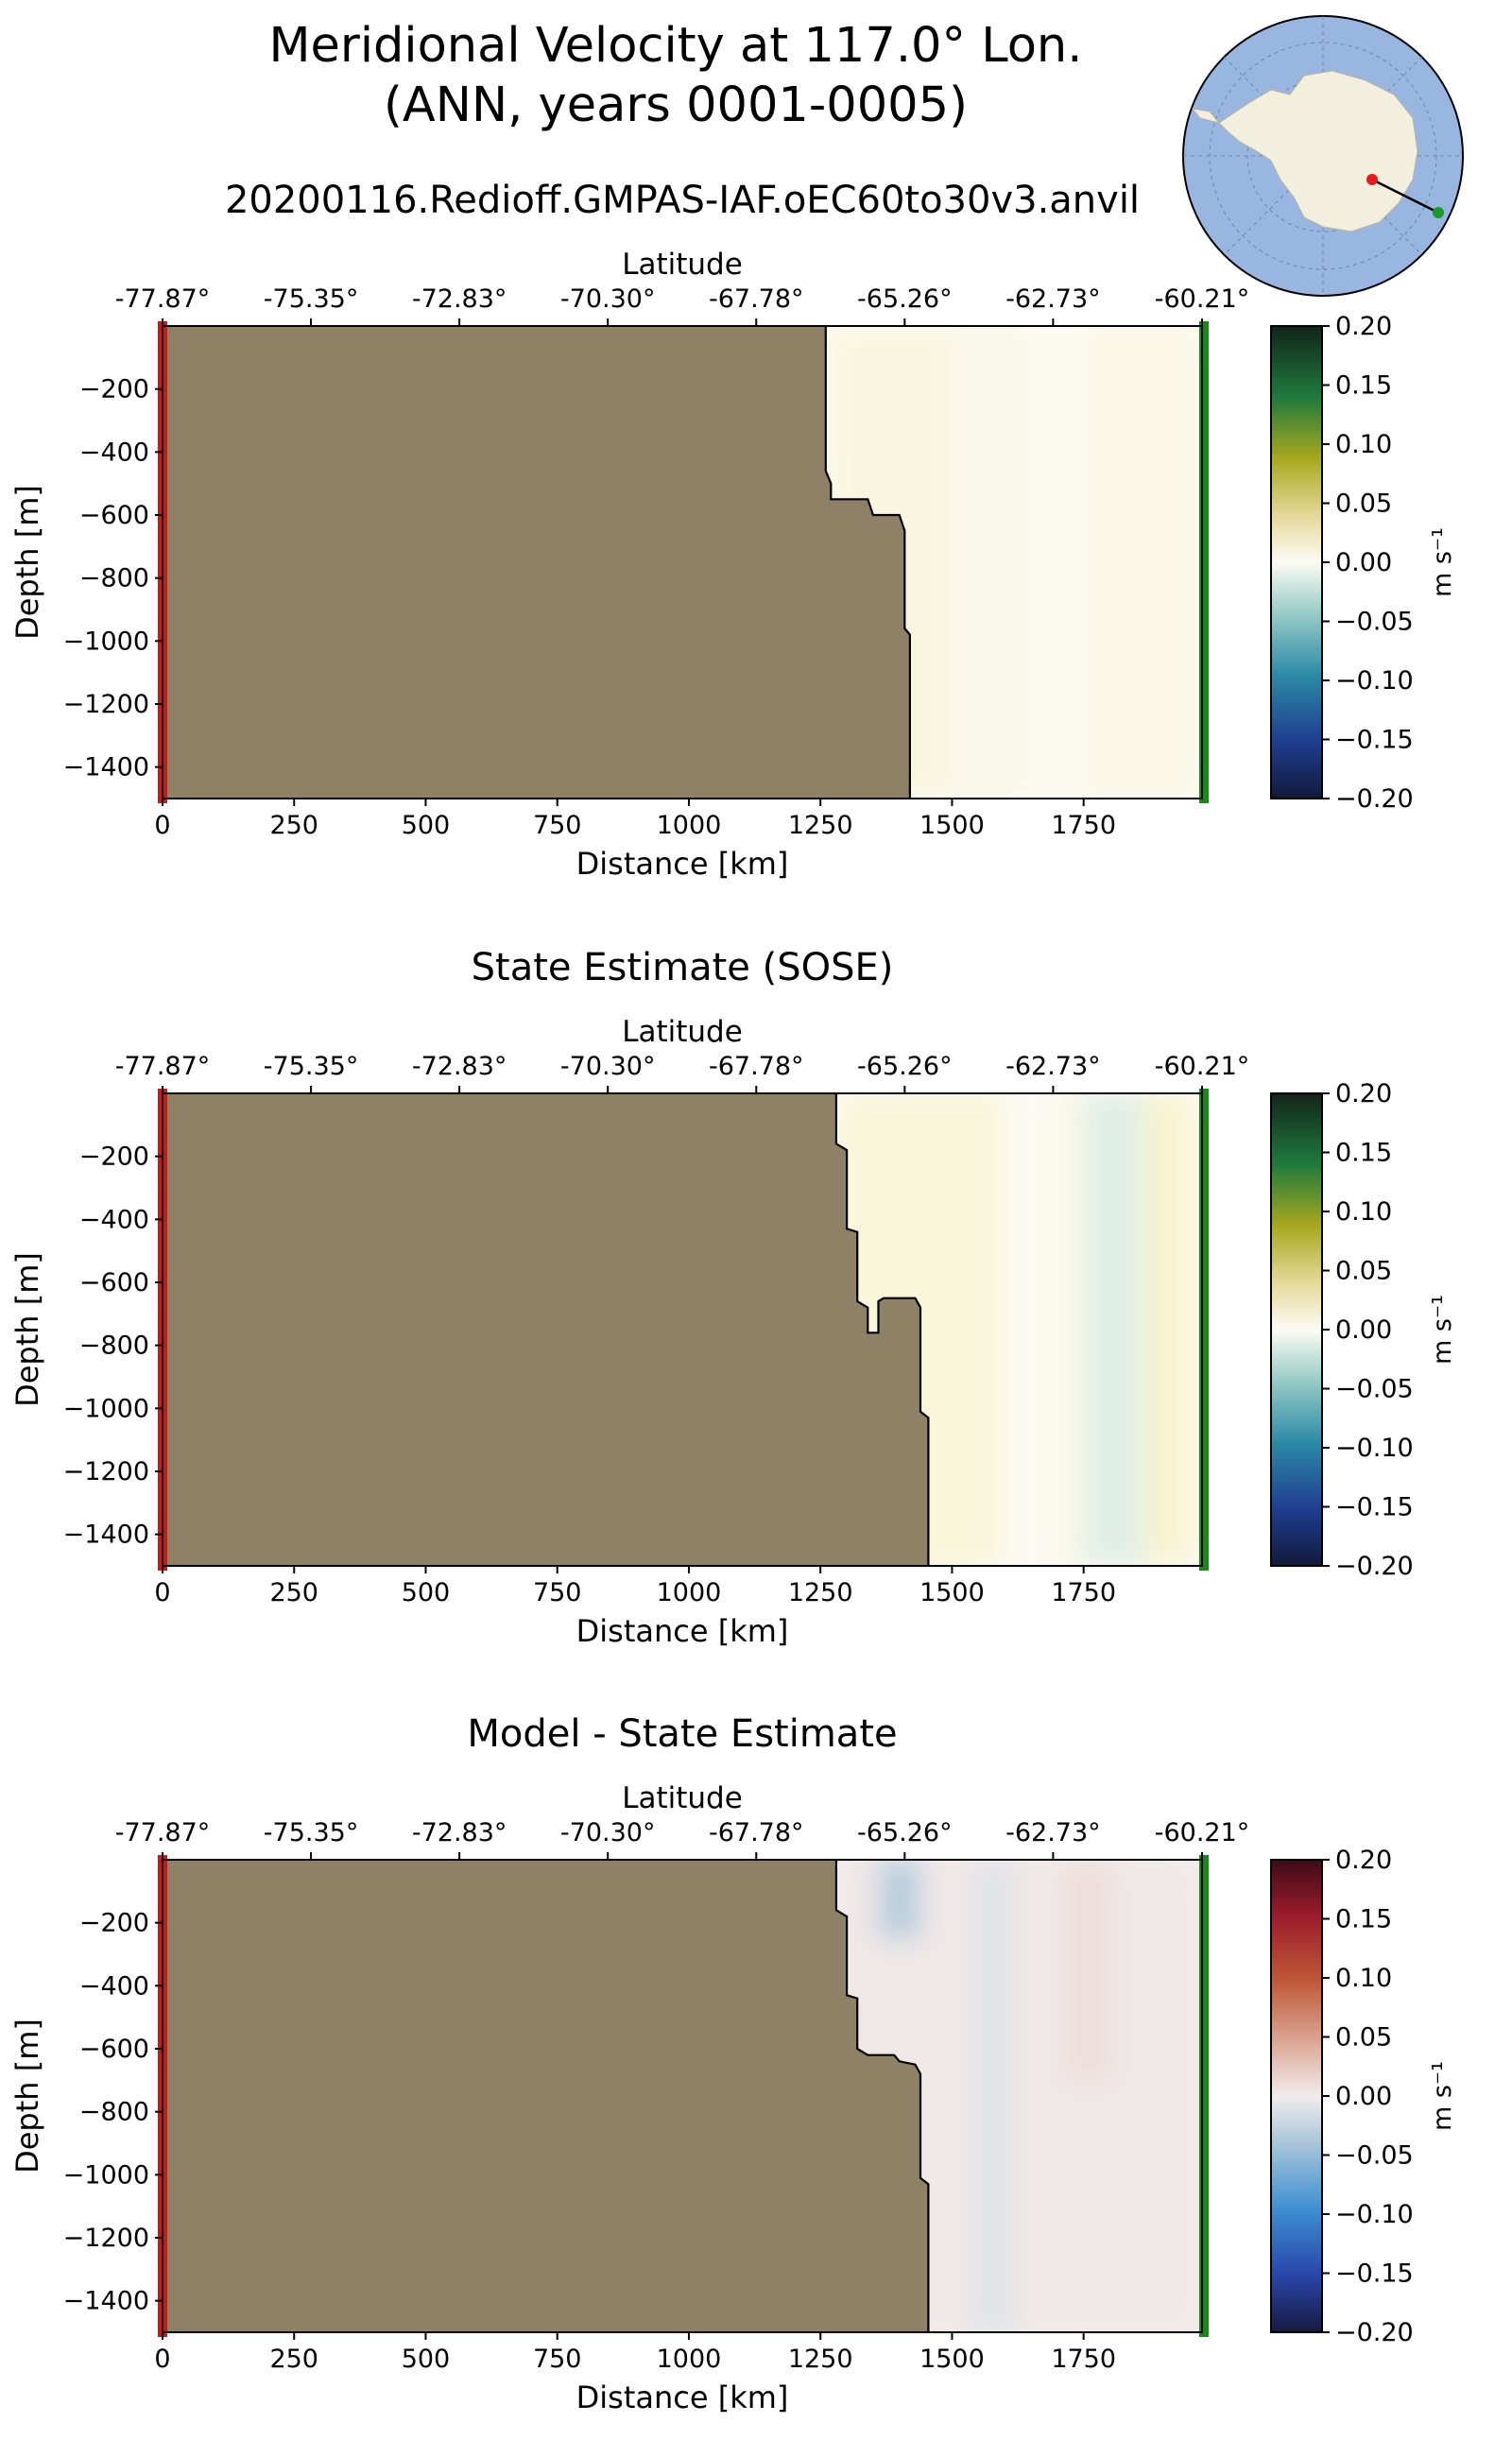  What do you see at coordinates (1363, 1860) in the screenshot?
I see `colorbar-tick-label: 0.20` at bounding box center [1363, 1860].